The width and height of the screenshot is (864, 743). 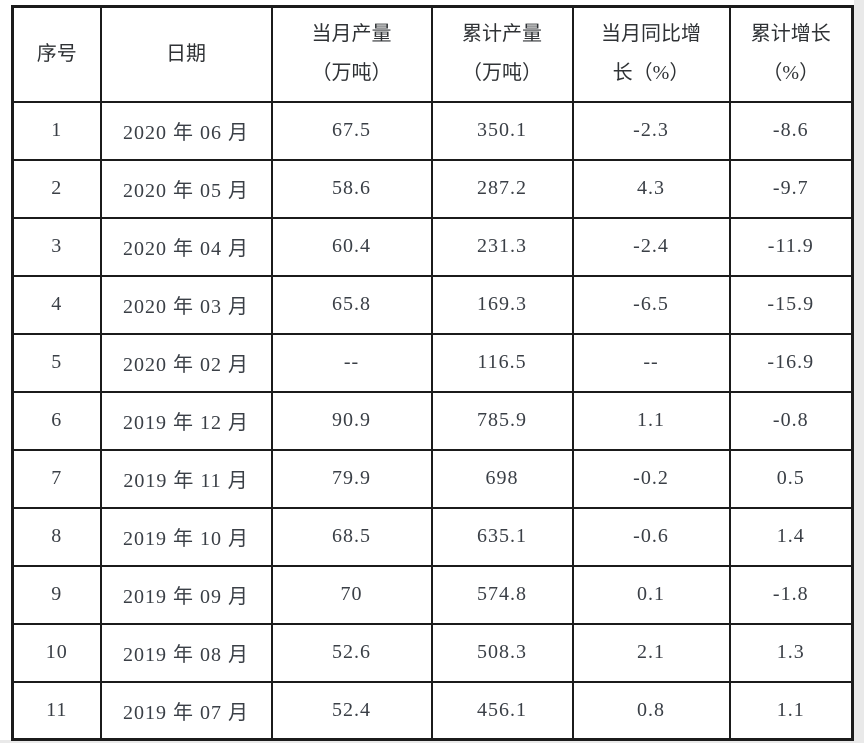 I want to click on table-cell: -15.9, so click(x=791, y=304).